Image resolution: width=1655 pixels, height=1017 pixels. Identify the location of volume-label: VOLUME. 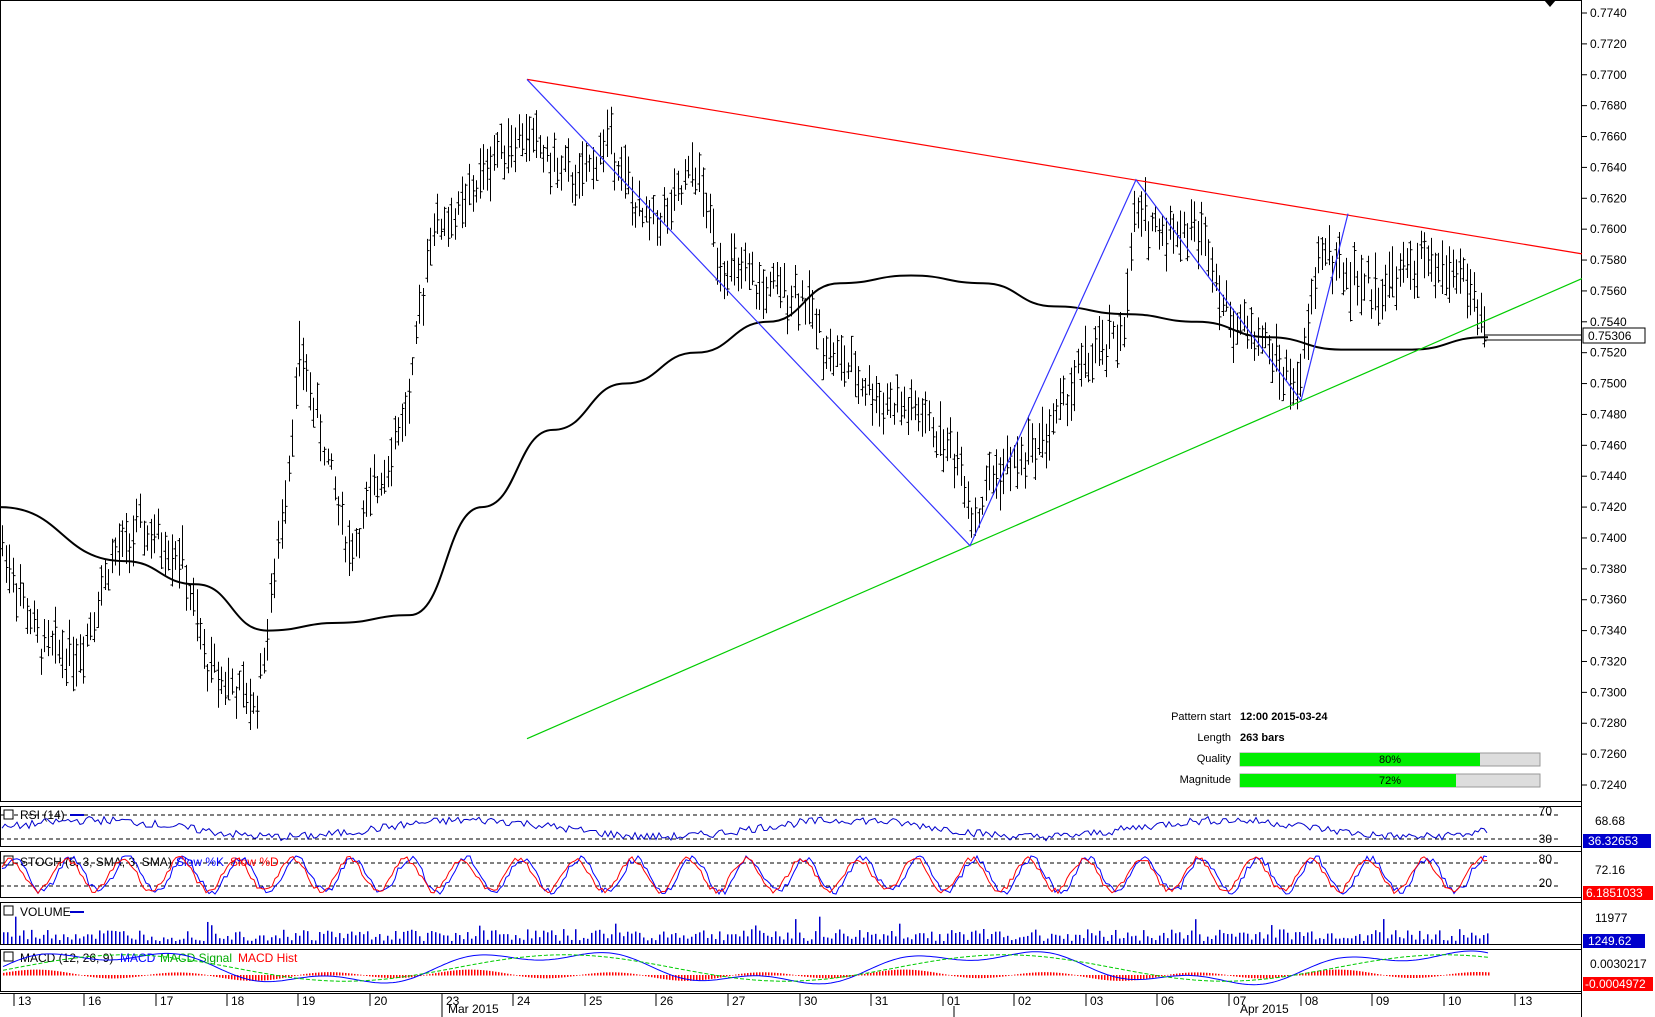
(45, 912).